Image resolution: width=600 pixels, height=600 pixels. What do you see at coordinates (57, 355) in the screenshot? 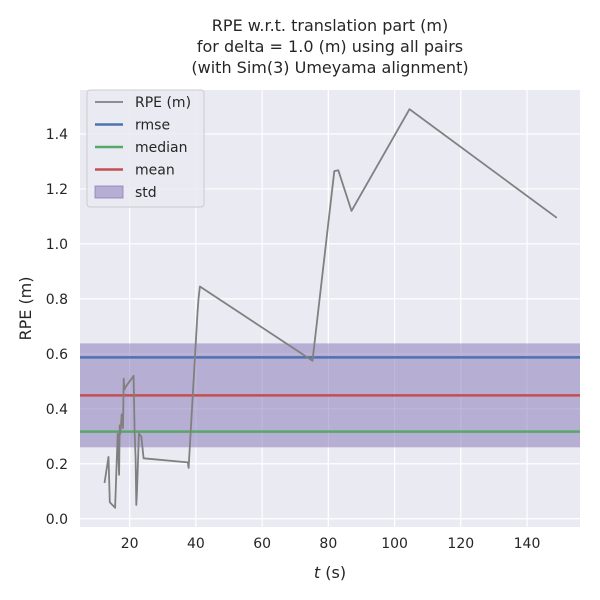
I see `y-tick-label: 0.6` at bounding box center [57, 355].